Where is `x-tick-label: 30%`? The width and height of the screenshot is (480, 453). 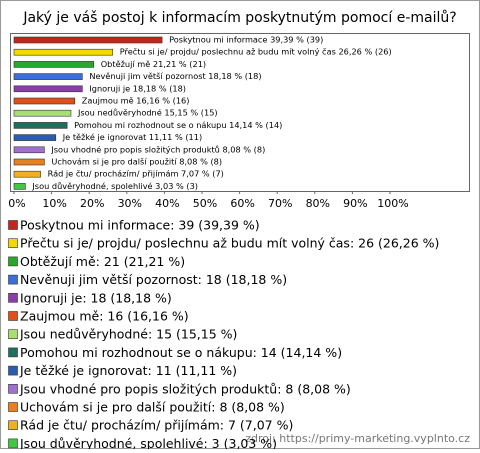 x-tick-label: 30% is located at coordinates (130, 203).